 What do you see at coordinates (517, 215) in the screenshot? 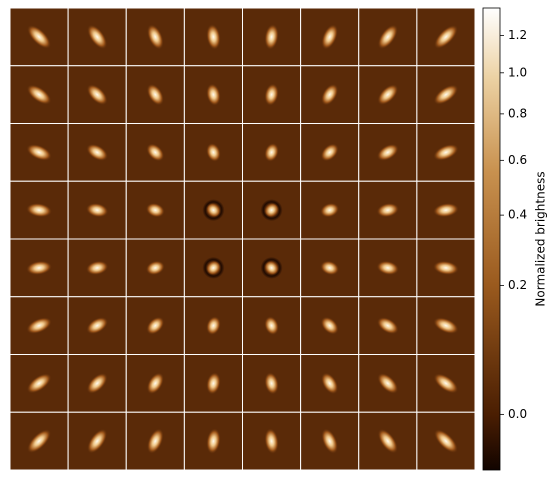
I see `colorbar-tick-label: 0.4` at bounding box center [517, 215].